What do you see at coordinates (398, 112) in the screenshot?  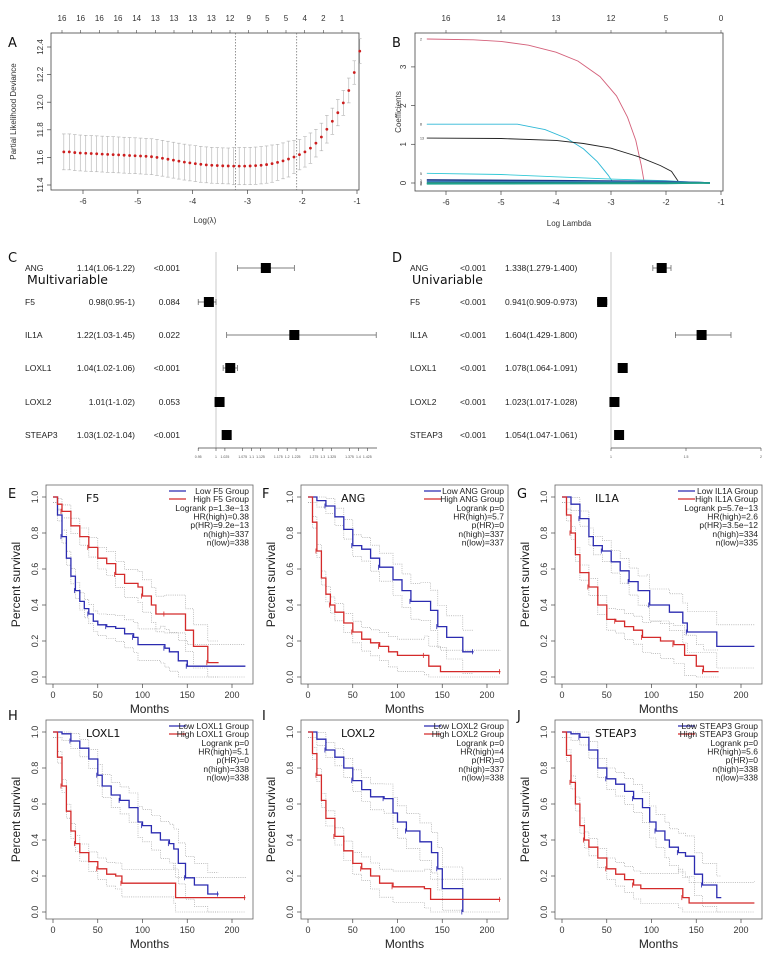 I see `y-axis-label: Coefficients` at bounding box center [398, 112].